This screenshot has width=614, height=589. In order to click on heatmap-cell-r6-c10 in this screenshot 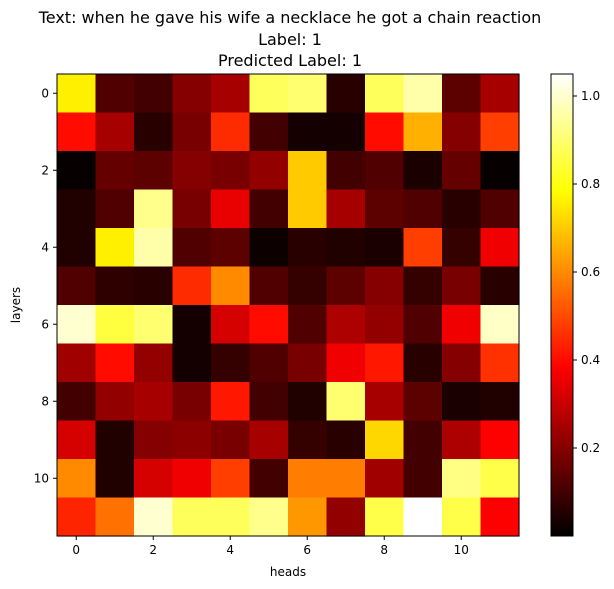, I will do `click(462, 325)`.